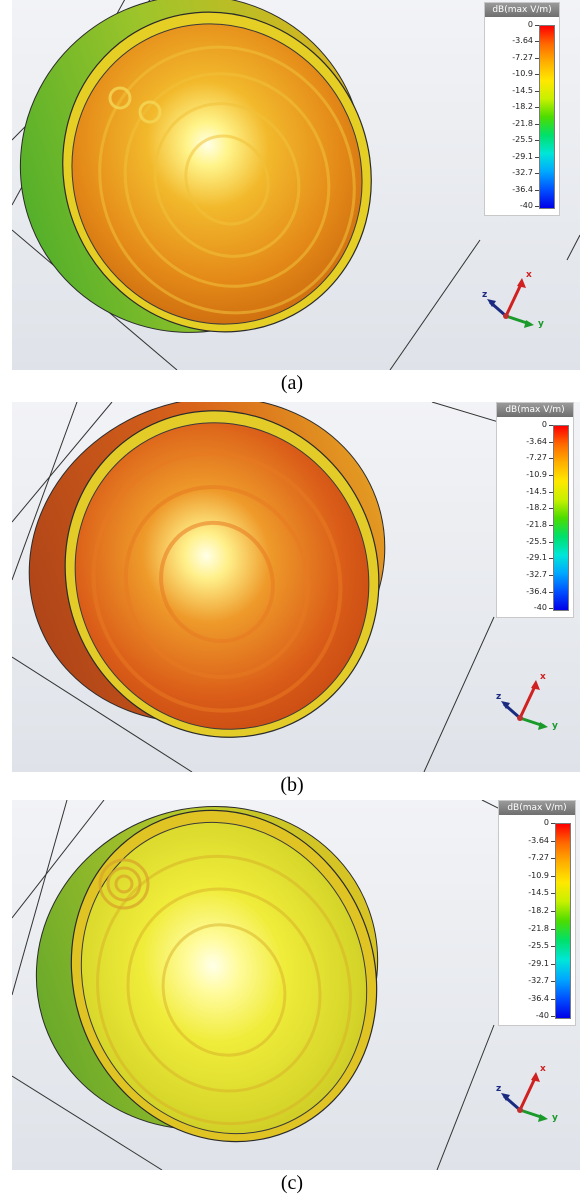 The width and height of the screenshot is (584, 1204). I want to click on caption-c: (c), so click(292, 1183).